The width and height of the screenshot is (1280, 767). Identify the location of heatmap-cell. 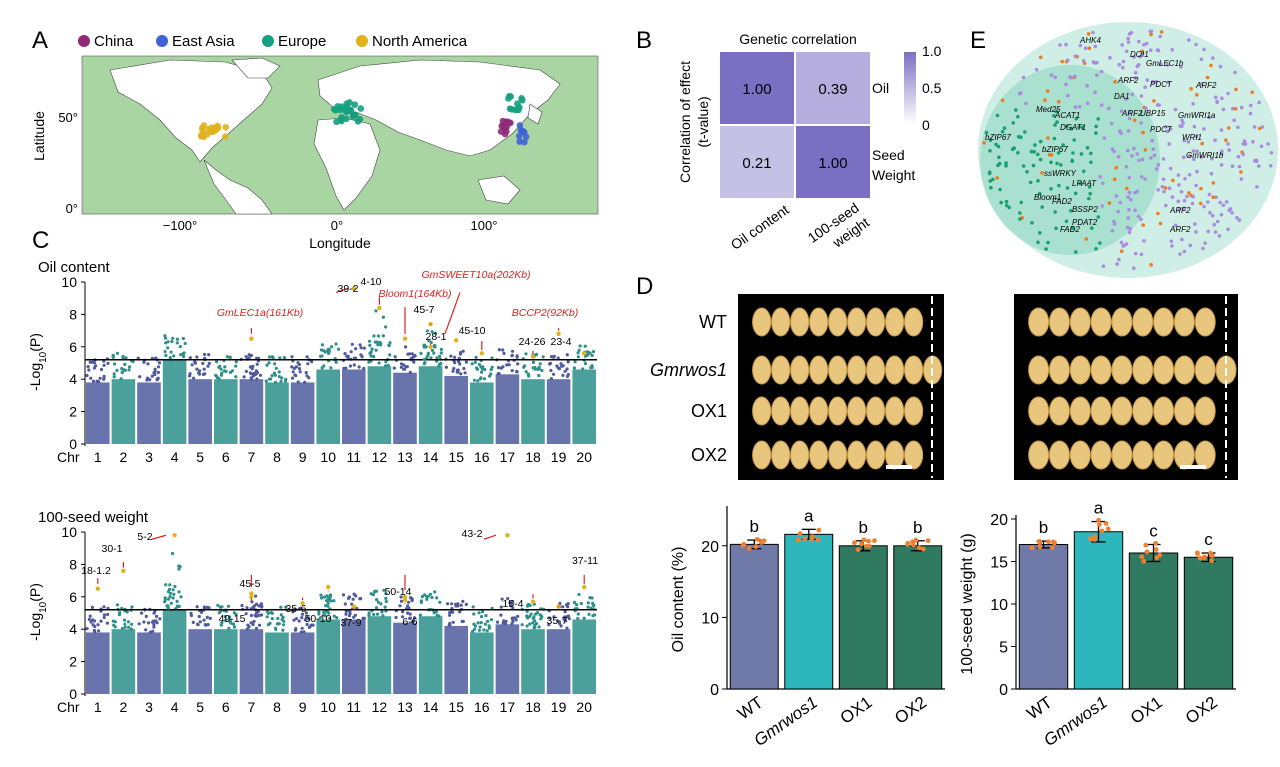
(757, 88).